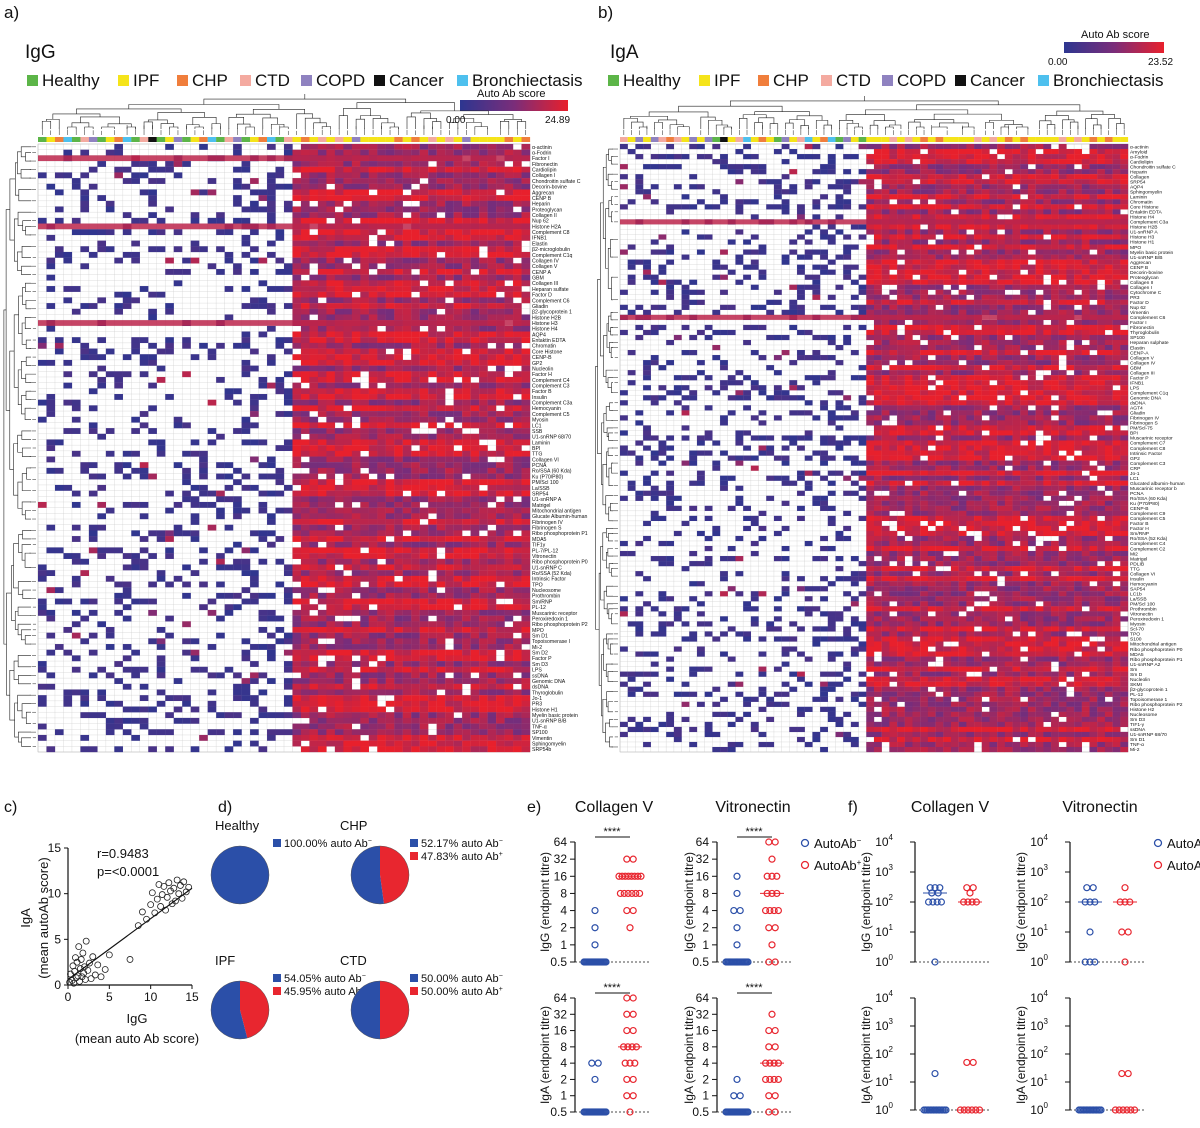  Describe the element at coordinates (24, 588) in the screenshot. I see `row-dendro-branch` at that location.